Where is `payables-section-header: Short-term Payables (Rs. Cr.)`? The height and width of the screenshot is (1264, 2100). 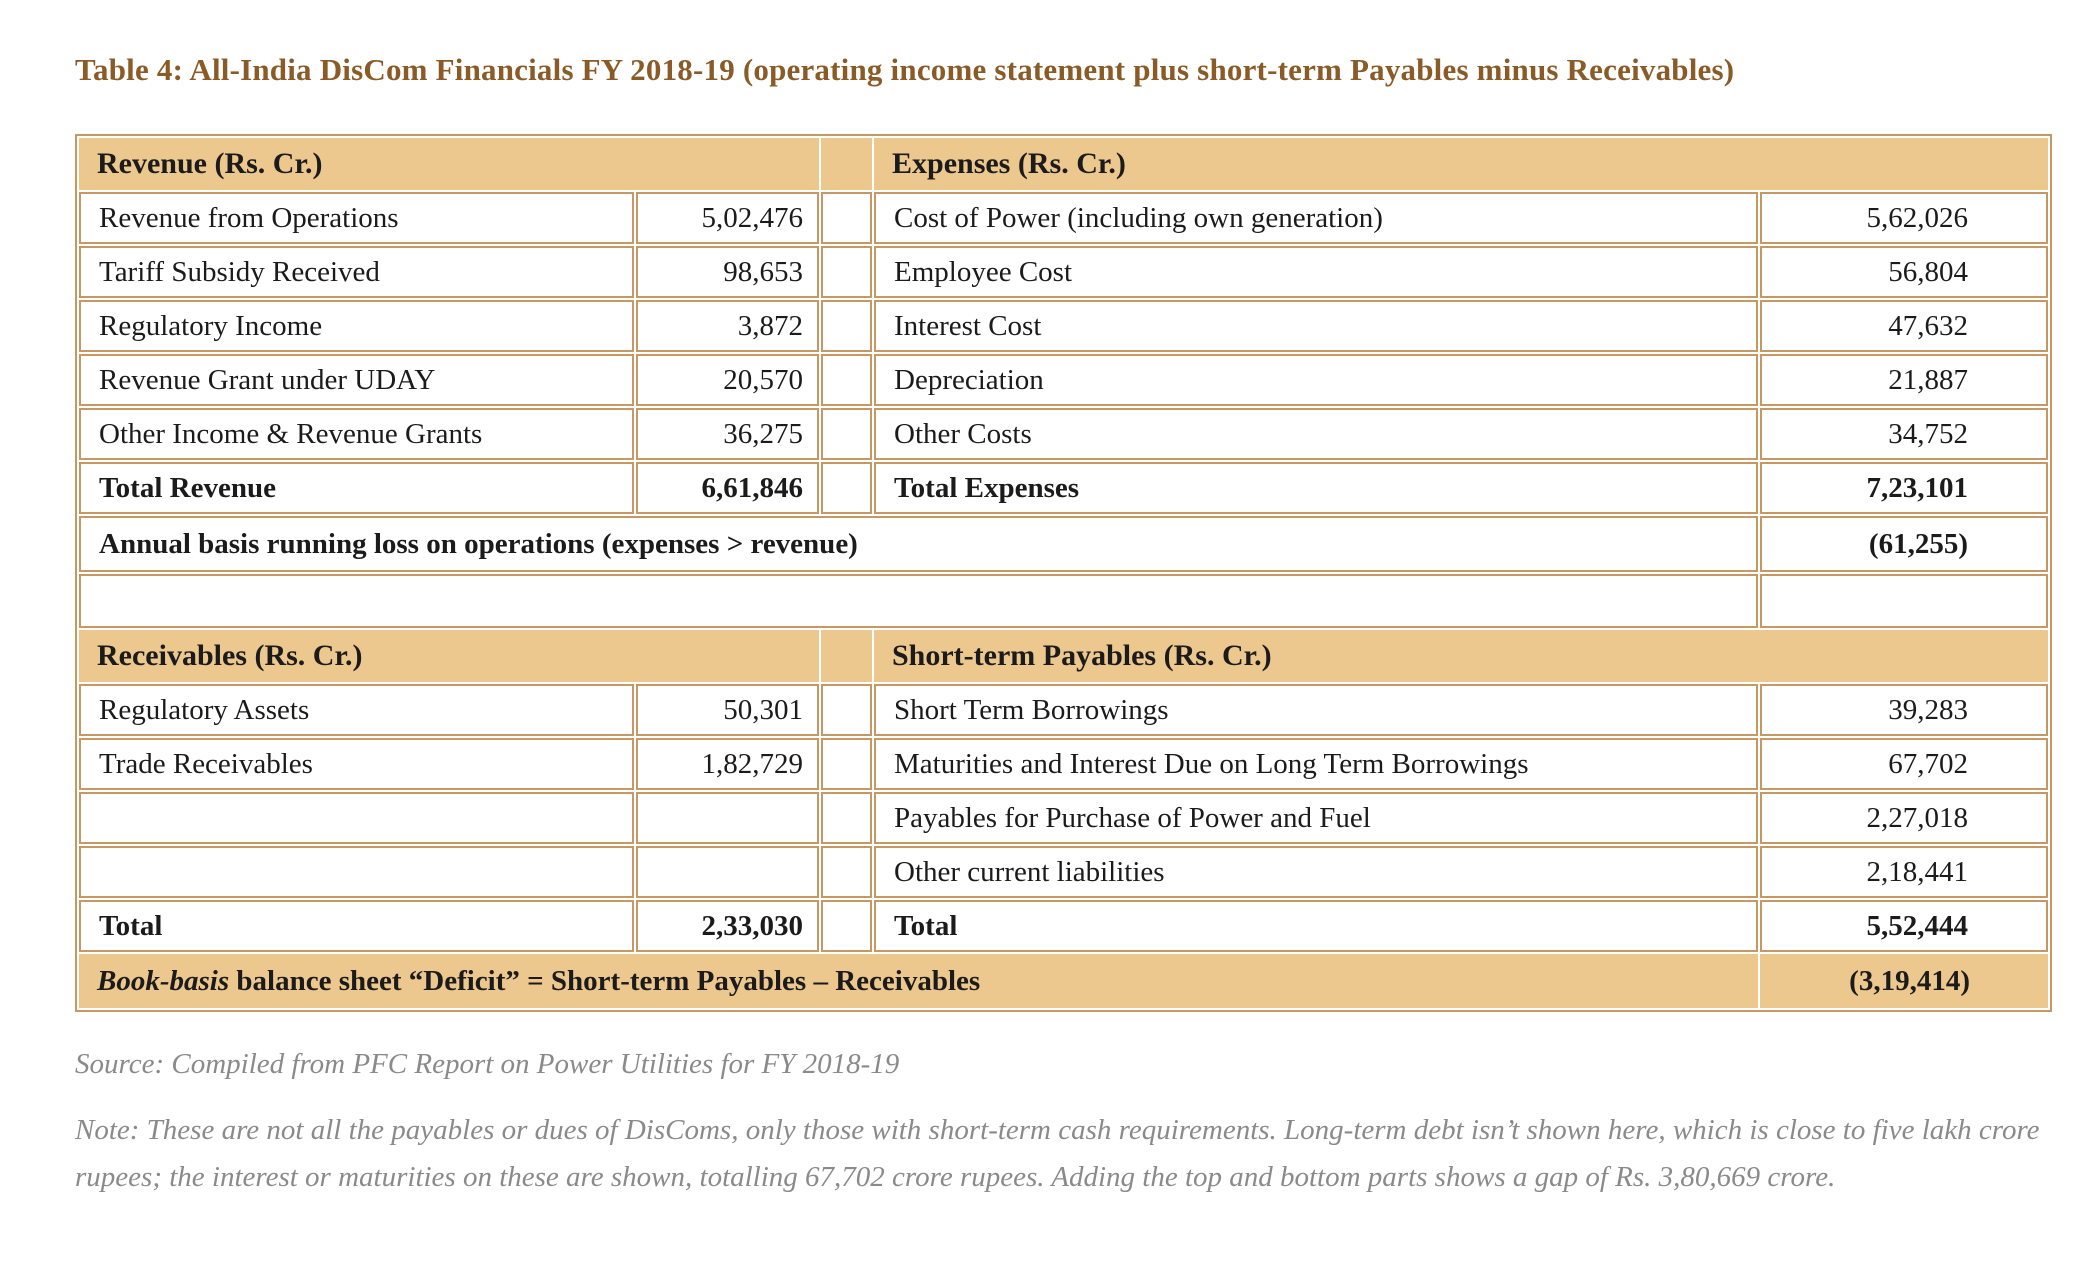
payables-section-header: Short-term Payables (Rs. Cr.) is located at coordinates (1461, 656).